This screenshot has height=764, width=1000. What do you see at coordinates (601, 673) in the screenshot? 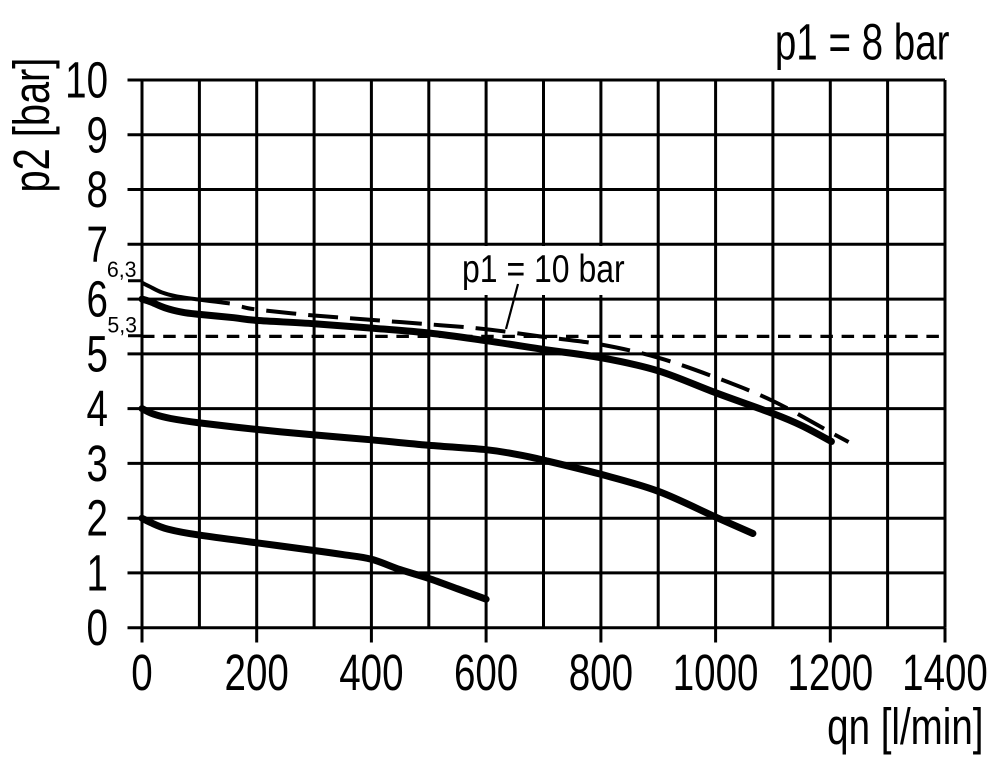
I see `svg-text: 800` at bounding box center [601, 673].